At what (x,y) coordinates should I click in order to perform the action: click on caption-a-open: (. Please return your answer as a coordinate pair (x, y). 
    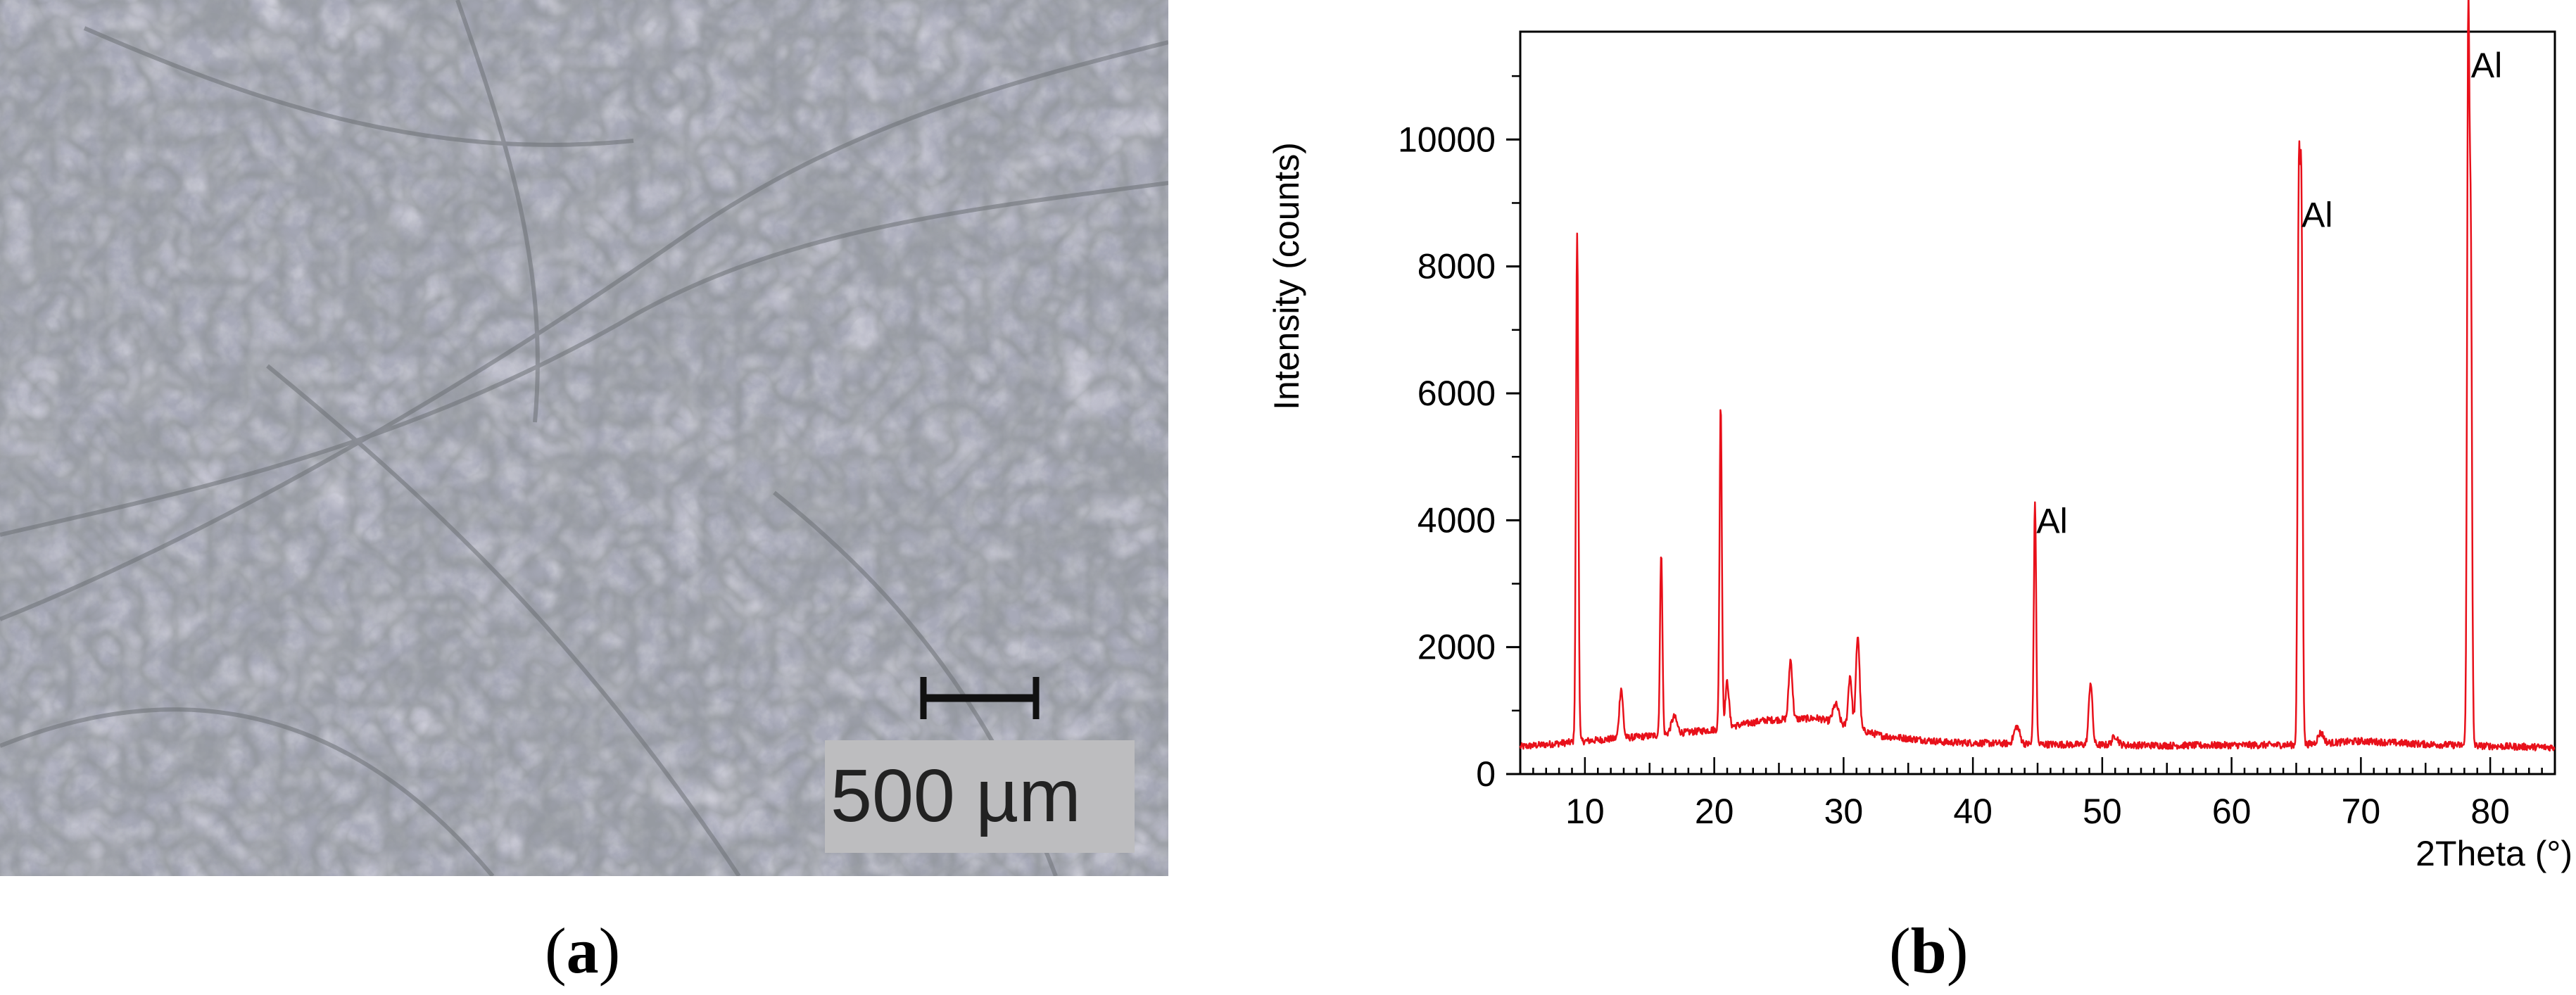
    Looking at the image, I should click on (556, 951).